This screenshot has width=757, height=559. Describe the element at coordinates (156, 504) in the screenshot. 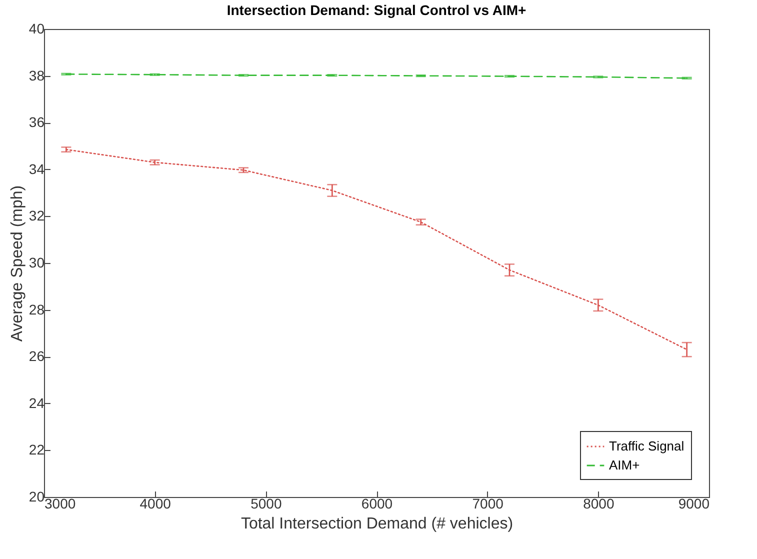

I see `x-tick-label: 4000` at that location.